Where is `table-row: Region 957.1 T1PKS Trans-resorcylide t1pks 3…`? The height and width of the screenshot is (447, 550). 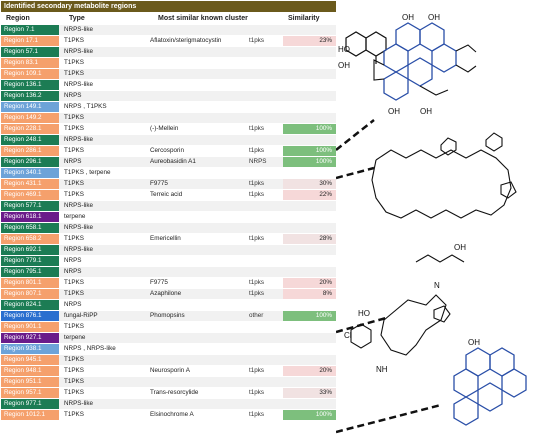
table-row: Region 957.1 T1PKS Trans-resorcylide t1pks 3… is located at coordinates (168, 393).